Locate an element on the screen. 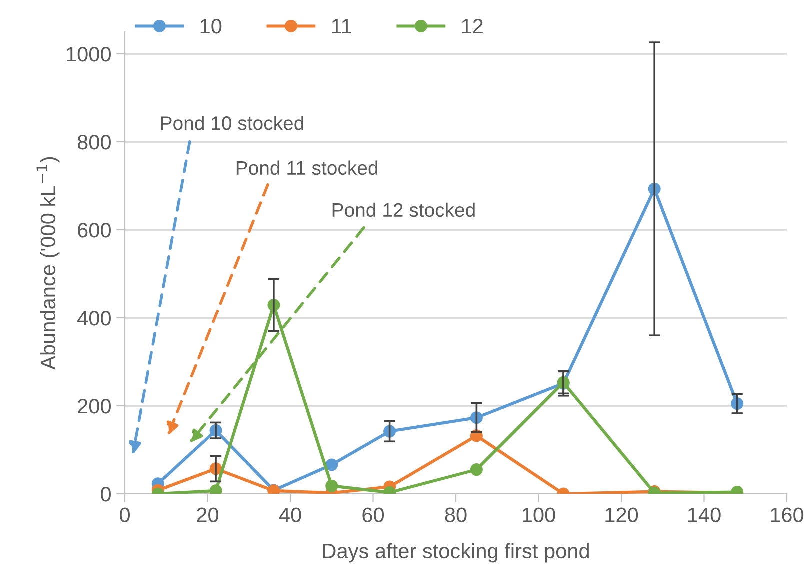  x-tick-label: 40 is located at coordinates (290, 515).